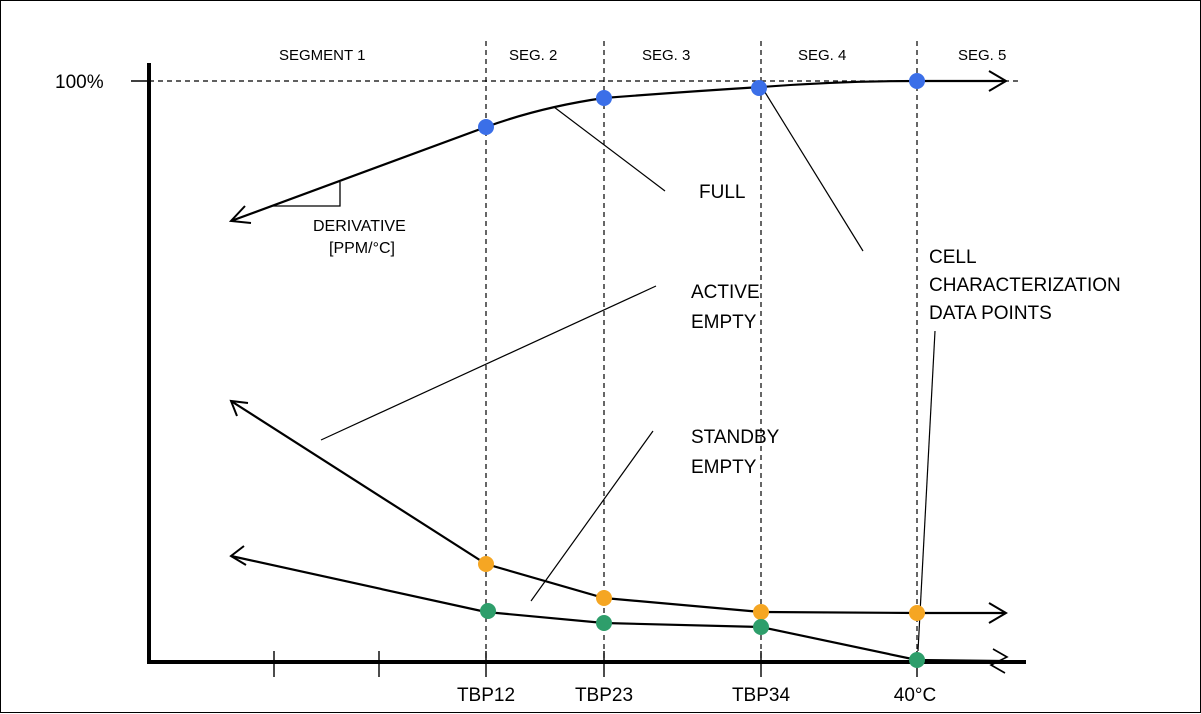 The image size is (1201, 714). I want to click on x-tick-label-tbp34: TBP34, so click(761, 695).